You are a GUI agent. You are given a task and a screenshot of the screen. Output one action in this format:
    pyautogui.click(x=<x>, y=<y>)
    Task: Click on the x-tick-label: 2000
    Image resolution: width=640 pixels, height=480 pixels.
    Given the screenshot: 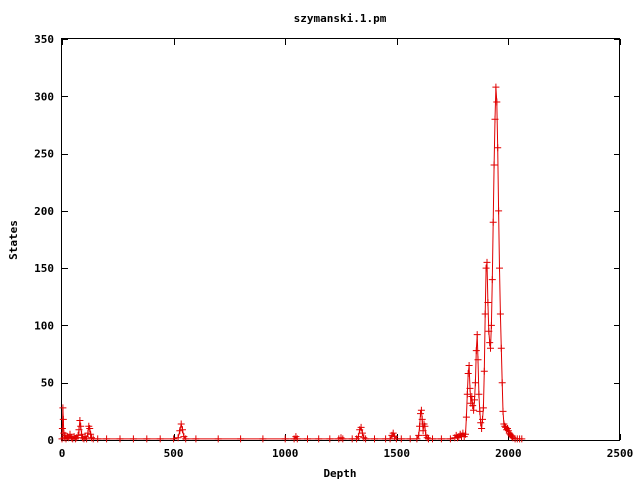 What is the action you would take?
    pyautogui.click(x=508, y=453)
    